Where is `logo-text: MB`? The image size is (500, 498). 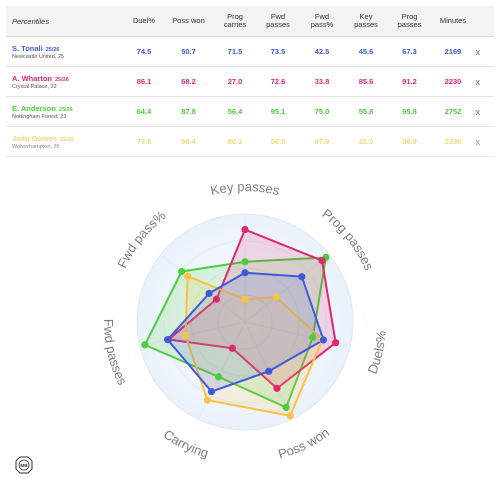
logo-text: MB is located at coordinates (24, 466).